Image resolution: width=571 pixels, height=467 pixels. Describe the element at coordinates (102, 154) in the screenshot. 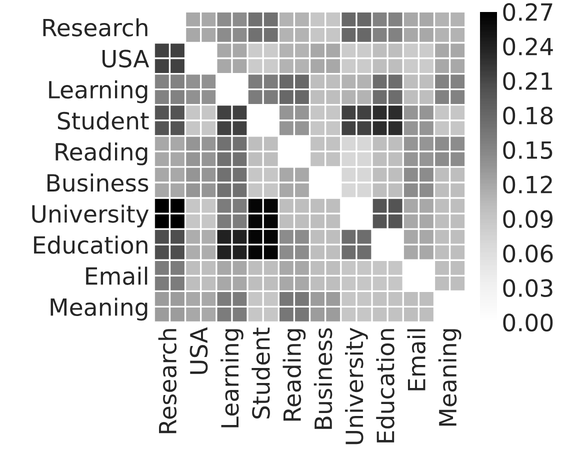

I see `y-tick-label: Reading` at that location.